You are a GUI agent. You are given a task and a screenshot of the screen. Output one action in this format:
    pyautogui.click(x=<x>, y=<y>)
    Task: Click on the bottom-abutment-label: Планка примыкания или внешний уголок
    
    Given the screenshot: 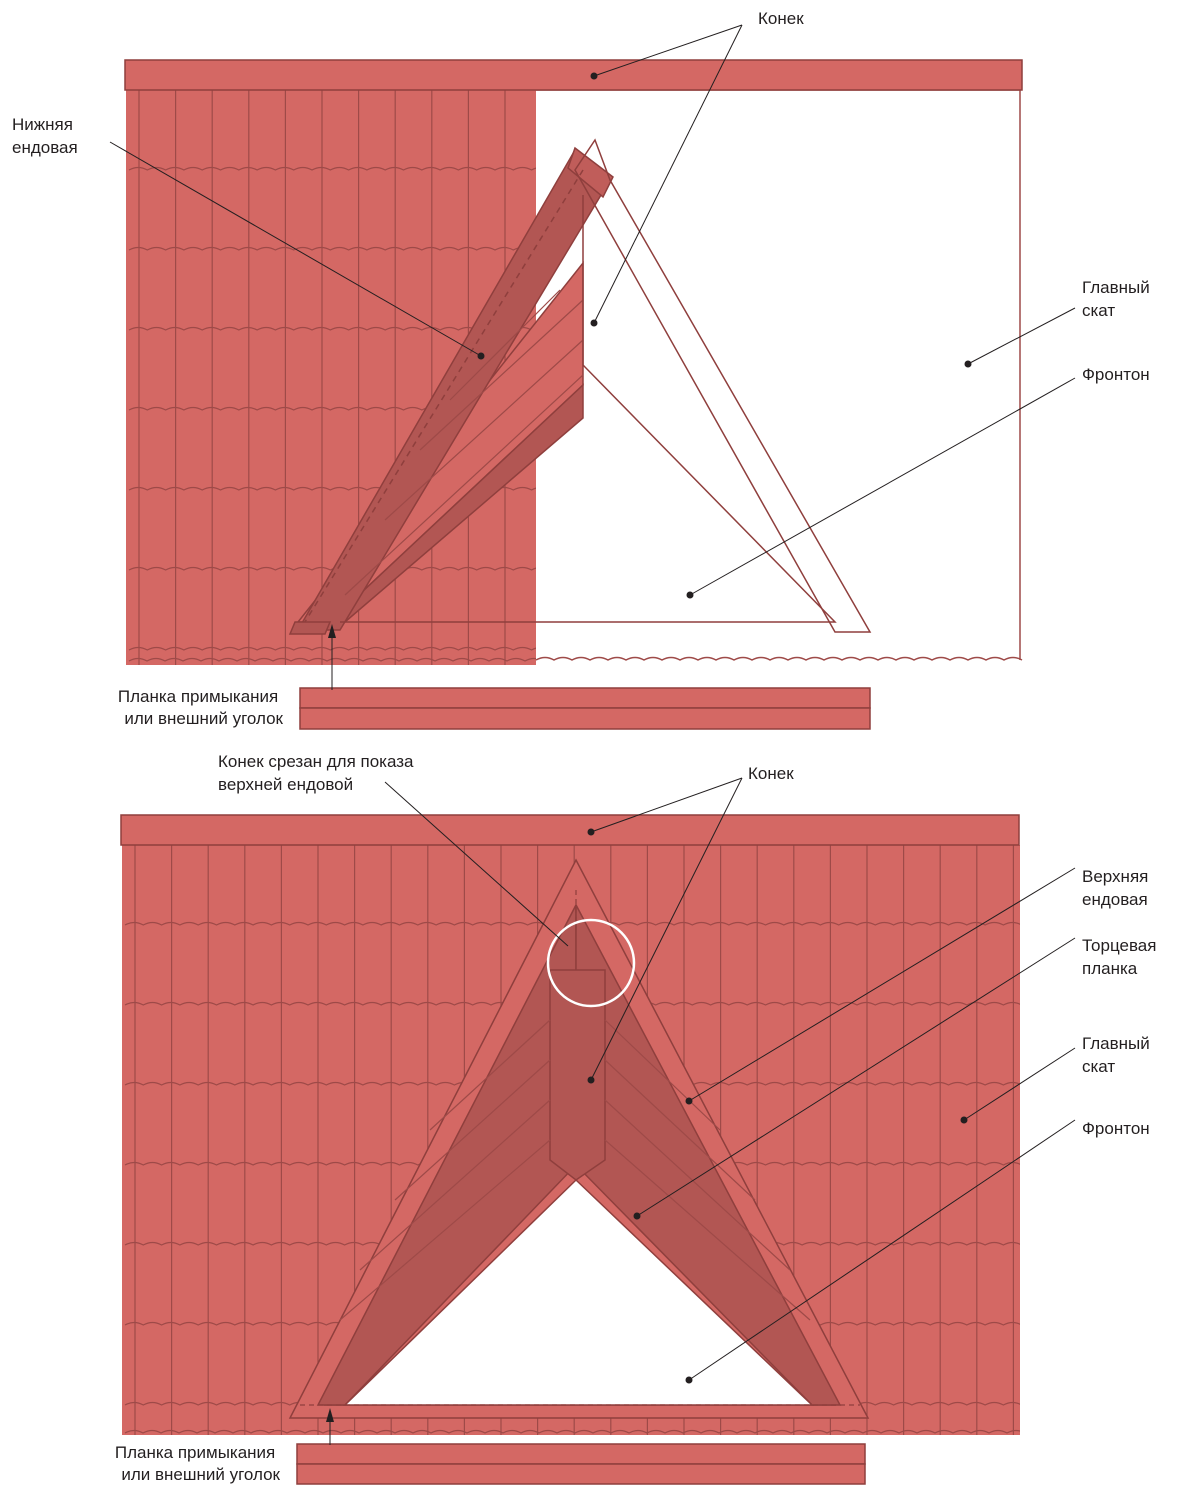 What is the action you would take?
    pyautogui.click(x=198, y=1463)
    